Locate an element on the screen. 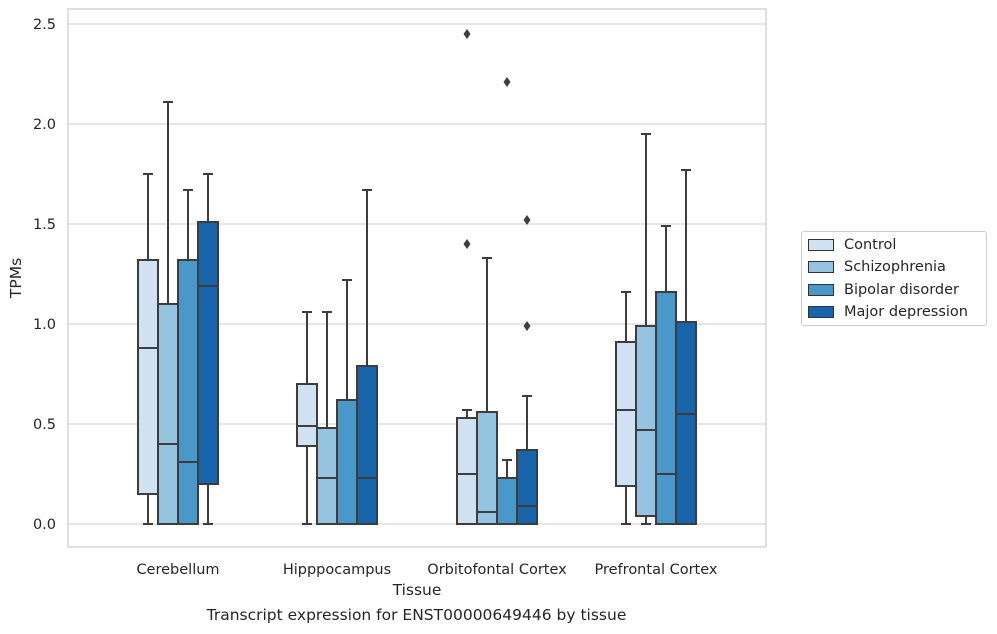  y-tick-label: 0.5 is located at coordinates (44, 425).